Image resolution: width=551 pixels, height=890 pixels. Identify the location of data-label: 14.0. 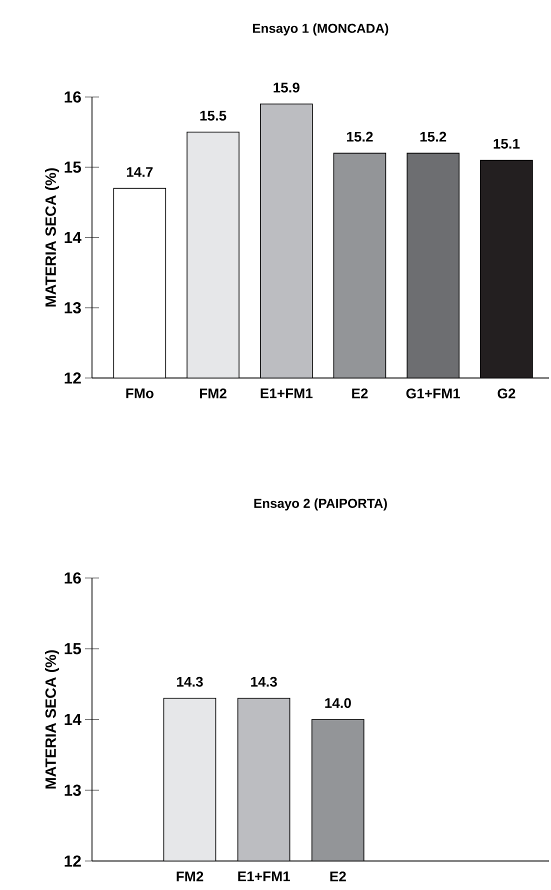
(338, 703).